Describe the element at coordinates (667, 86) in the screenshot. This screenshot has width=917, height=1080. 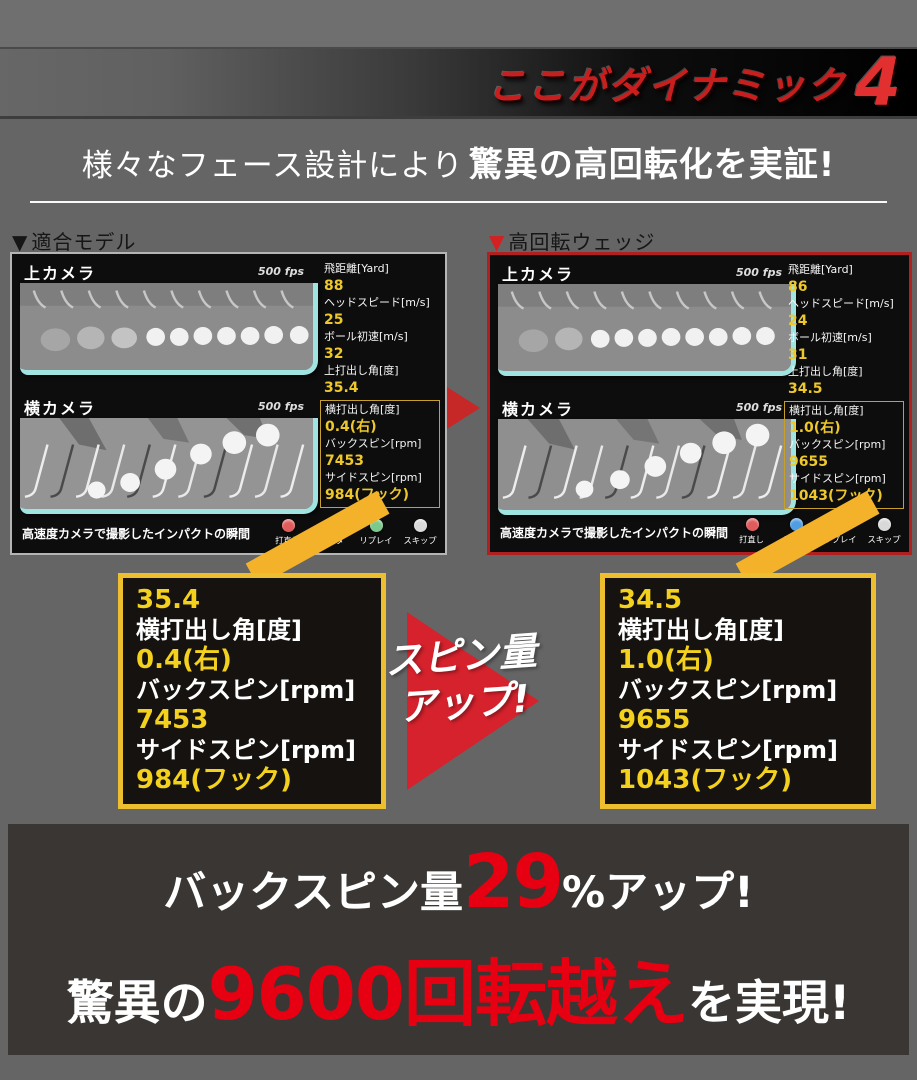
I see `brand-logo-text: ここがダイナミック` at that location.